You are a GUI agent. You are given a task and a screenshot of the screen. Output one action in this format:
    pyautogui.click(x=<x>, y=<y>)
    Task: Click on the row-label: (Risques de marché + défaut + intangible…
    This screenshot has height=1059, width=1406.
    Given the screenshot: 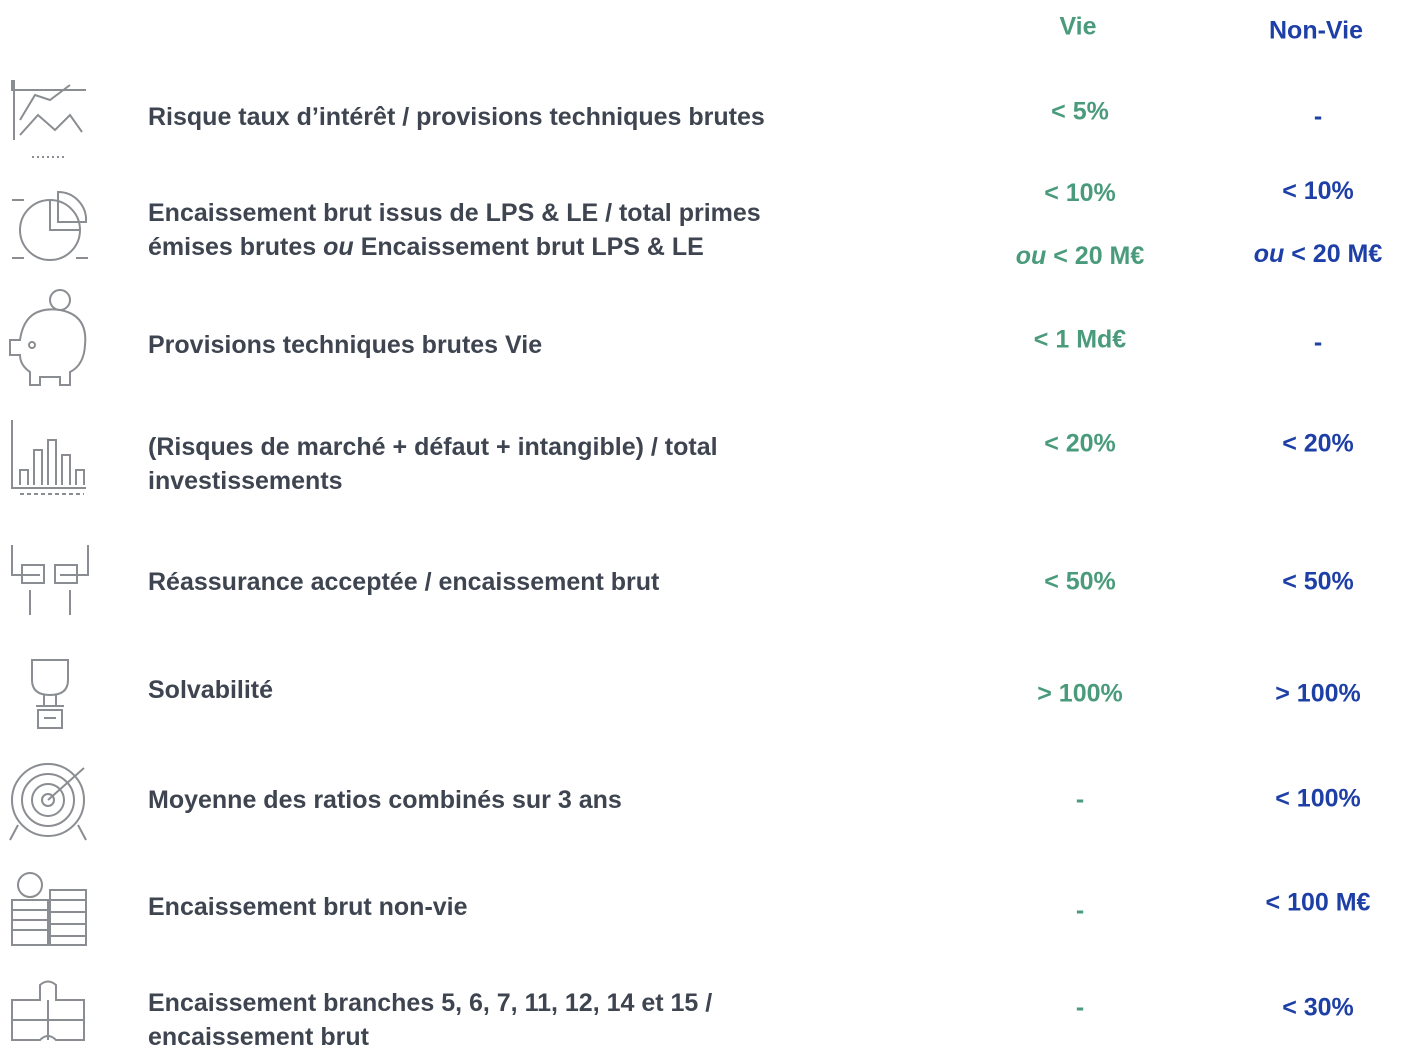 What is the action you would take?
    pyautogui.click(x=433, y=464)
    